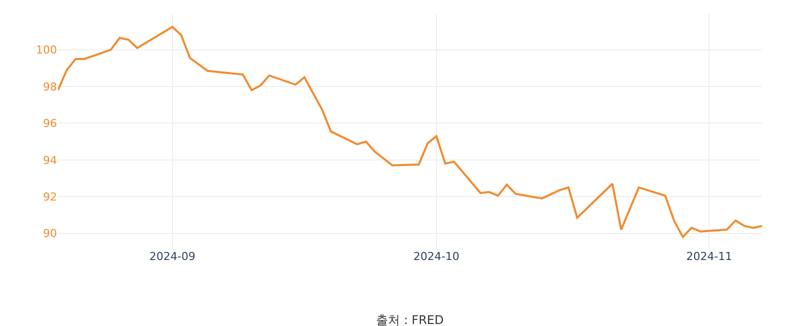  I want to click on y-tick-label: 94, so click(50, 160).